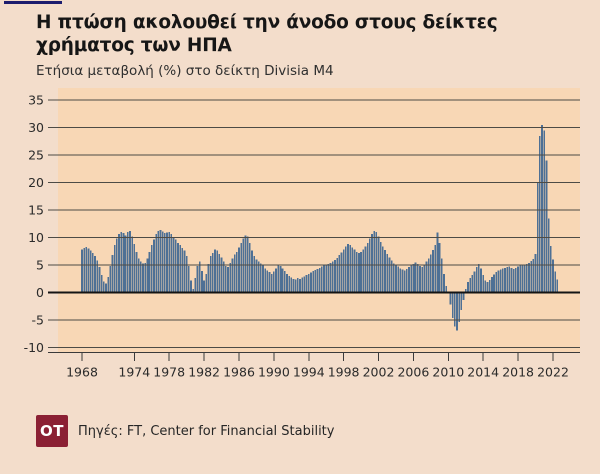  Describe the element at coordinates (239, 372) in the screenshot. I see `x-tick-label: 1986` at that location.